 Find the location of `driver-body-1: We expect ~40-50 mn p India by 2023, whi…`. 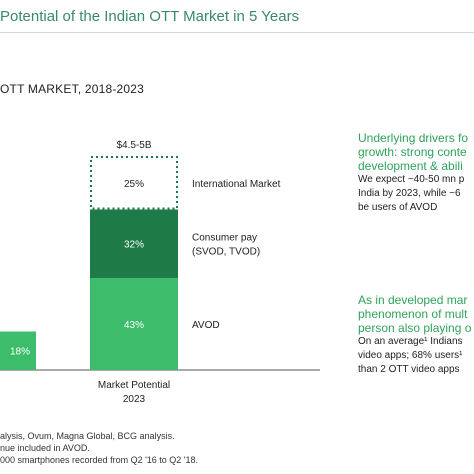

driver-body-1: We expect ~40-50 mn p India by 2023, whi… is located at coordinates (416, 194).